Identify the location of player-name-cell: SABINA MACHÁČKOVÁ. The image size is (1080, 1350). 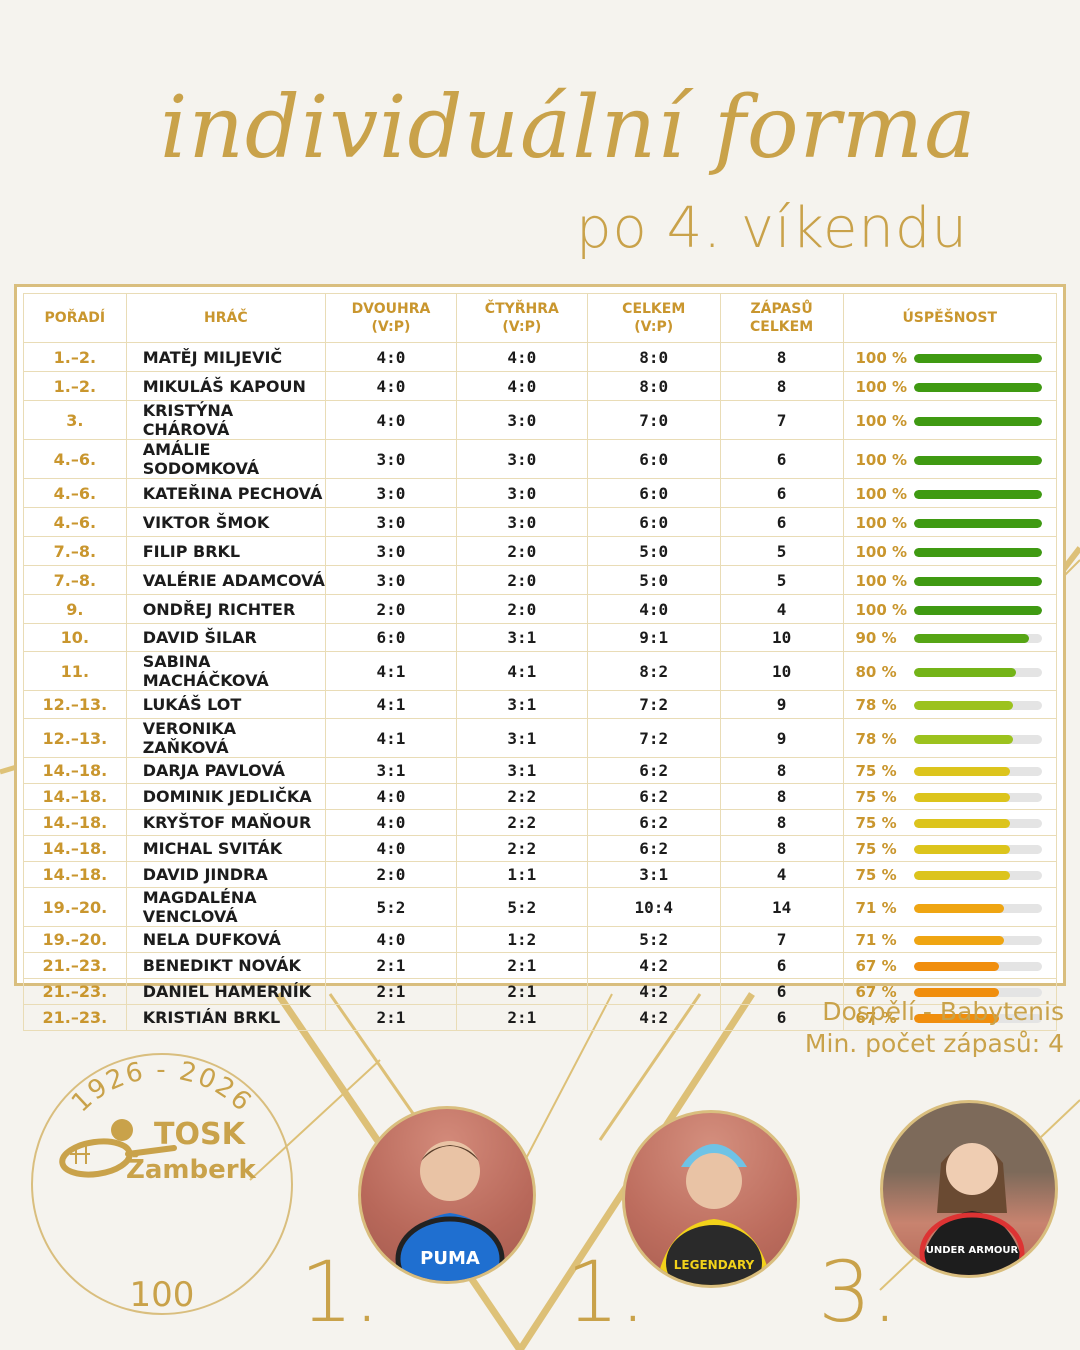
(226, 671).